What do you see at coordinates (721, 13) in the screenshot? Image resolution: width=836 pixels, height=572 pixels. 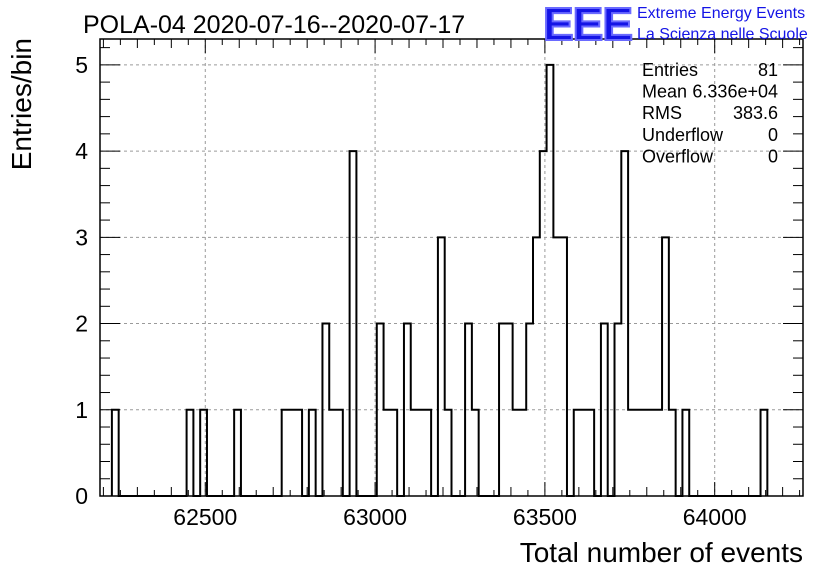 I see `eee-logo-line1: Extreme Energy Events` at bounding box center [721, 13].